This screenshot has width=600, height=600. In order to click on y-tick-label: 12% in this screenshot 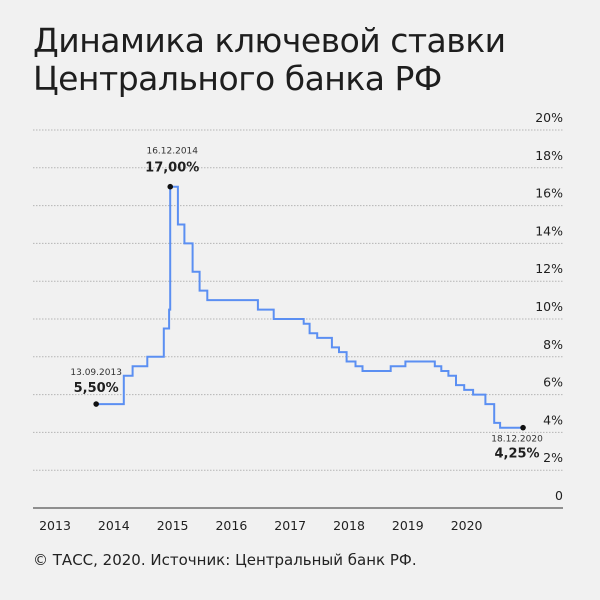, I will do `click(549, 268)`.